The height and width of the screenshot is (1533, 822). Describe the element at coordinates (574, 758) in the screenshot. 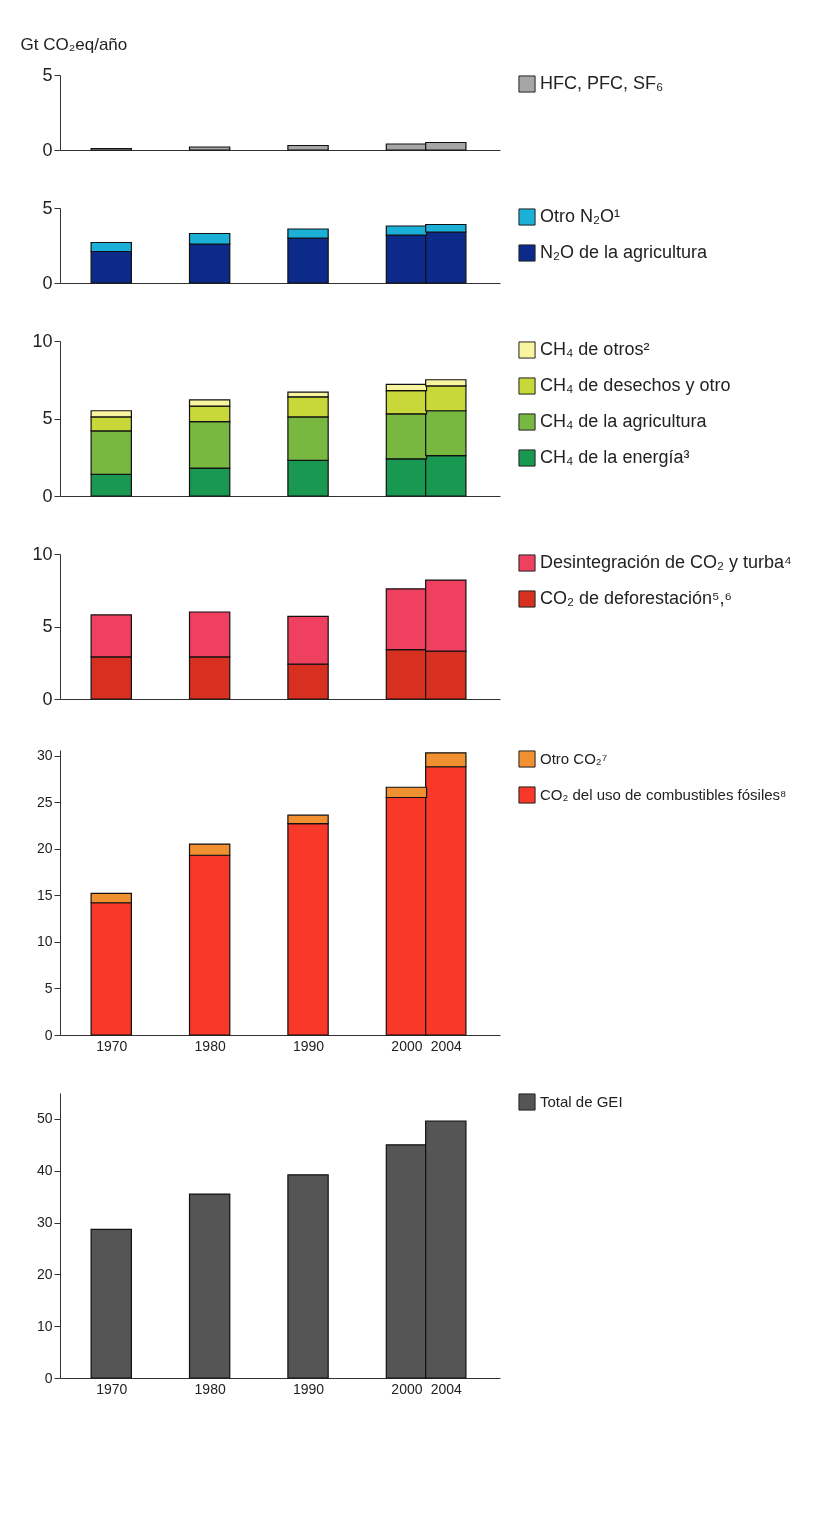

I see `legend-label: Otro CO₂⁷` at that location.